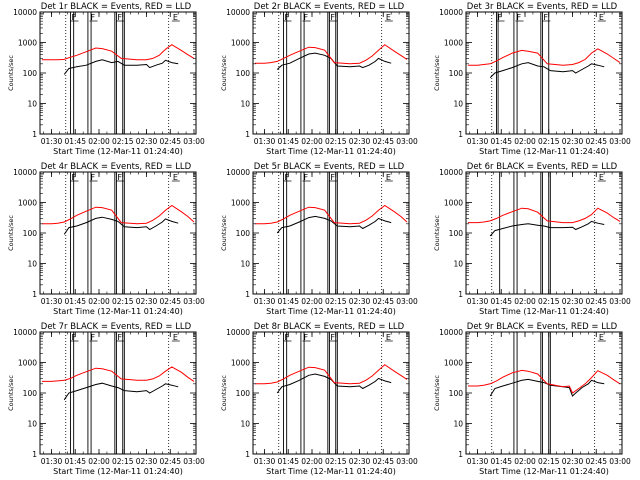 The height and width of the screenshot is (480, 640). What do you see at coordinates (542, 167) in the screenshot?
I see `chart-title: Det 6r BLACK = Events, RED = LLD` at bounding box center [542, 167].